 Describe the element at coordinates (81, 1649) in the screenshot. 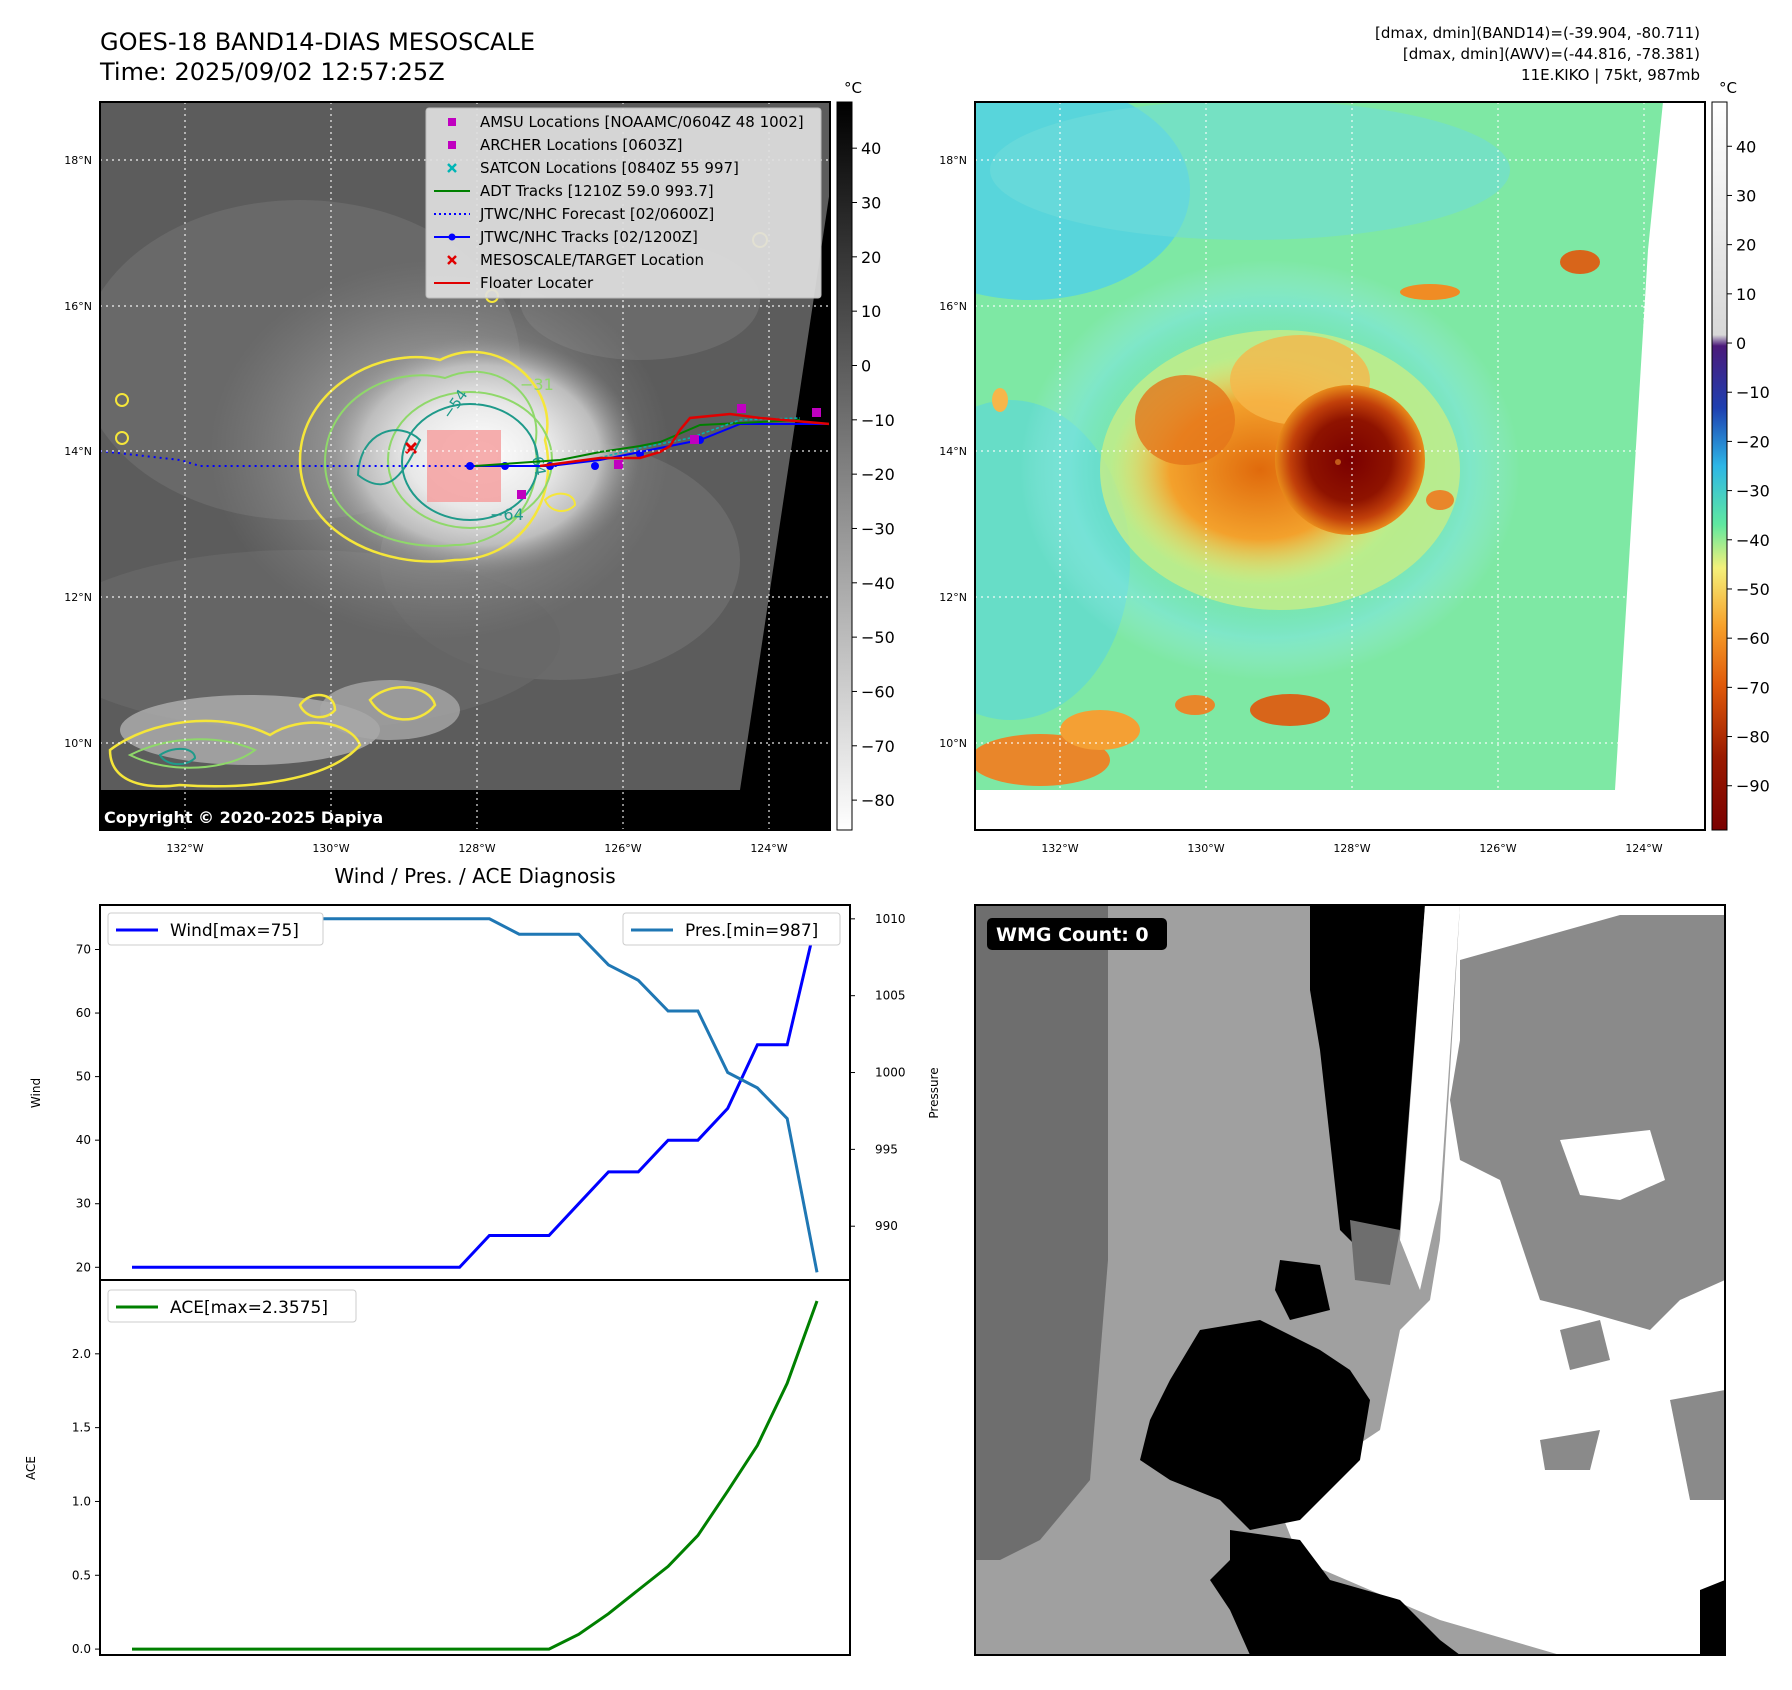

I see `axis-tick-label: 0.0` at that location.